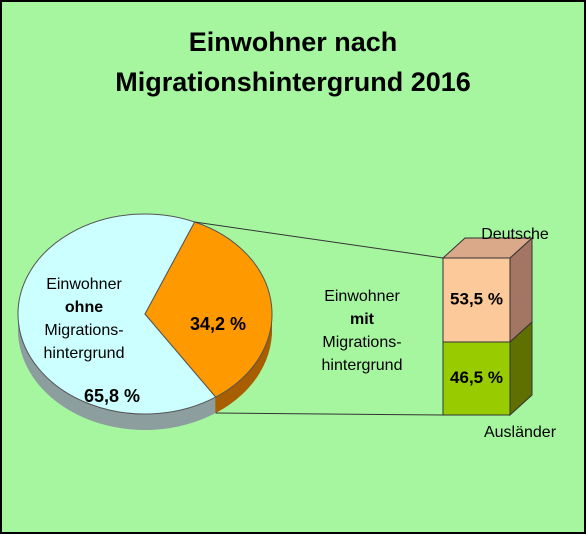 This screenshot has width=586, height=534. Describe the element at coordinates (293, 82) in the screenshot. I see `chart-title: Migrationshintergrund 2016` at that location.